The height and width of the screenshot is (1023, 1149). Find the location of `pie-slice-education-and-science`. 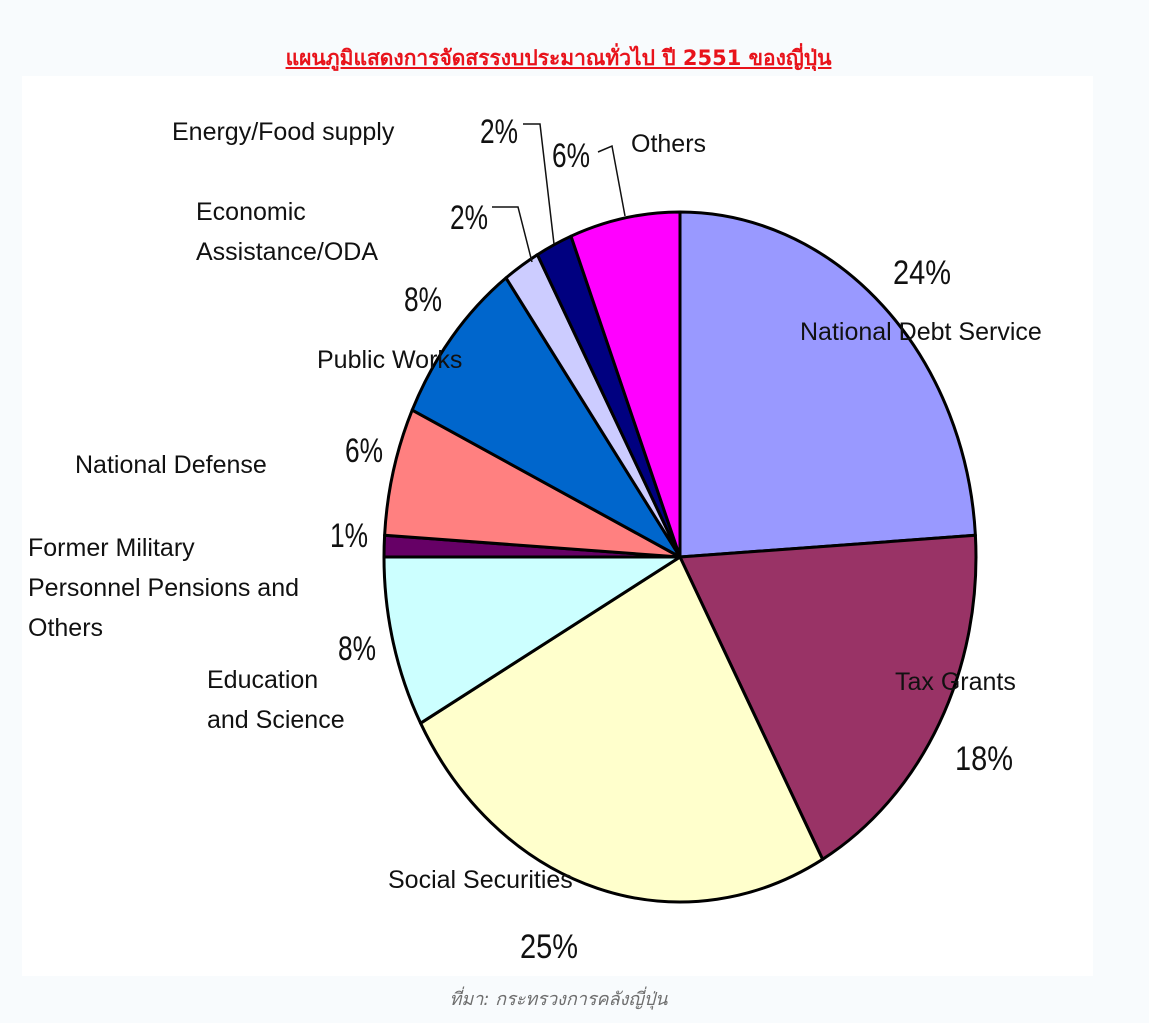

pie-slice-education-and-science is located at coordinates (532, 640).